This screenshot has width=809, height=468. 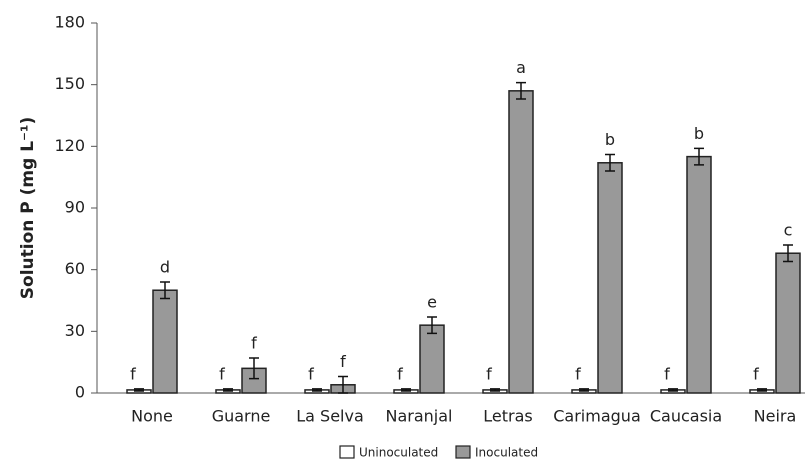 What do you see at coordinates (330, 416) in the screenshot?
I see `x-tick-label: La Selva` at bounding box center [330, 416].